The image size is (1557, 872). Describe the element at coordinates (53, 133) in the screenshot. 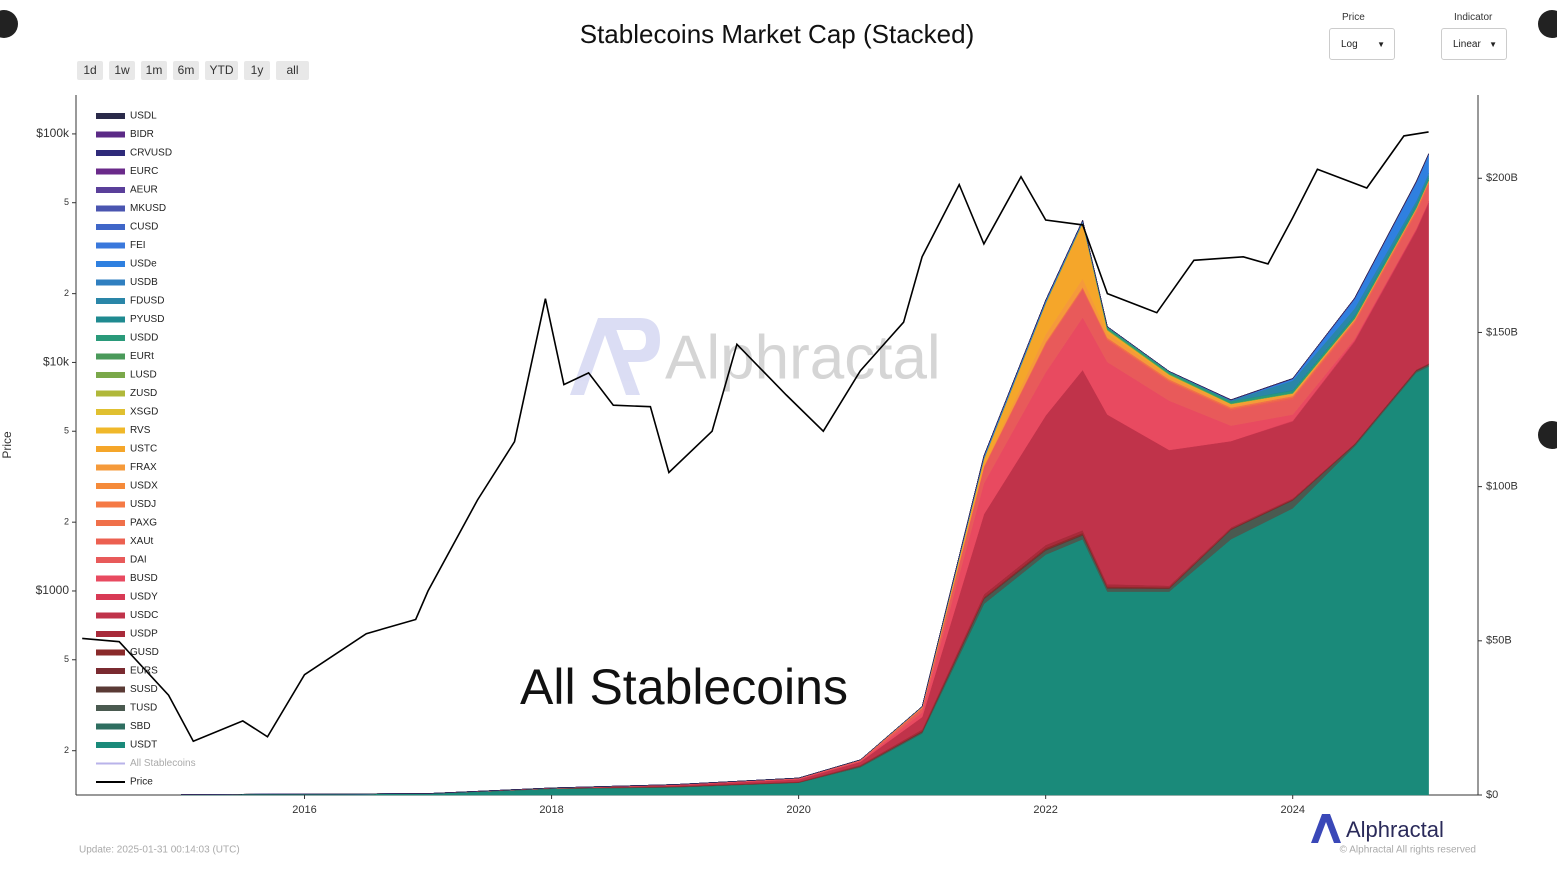

I see `y-tick-label: $100k` at that location.